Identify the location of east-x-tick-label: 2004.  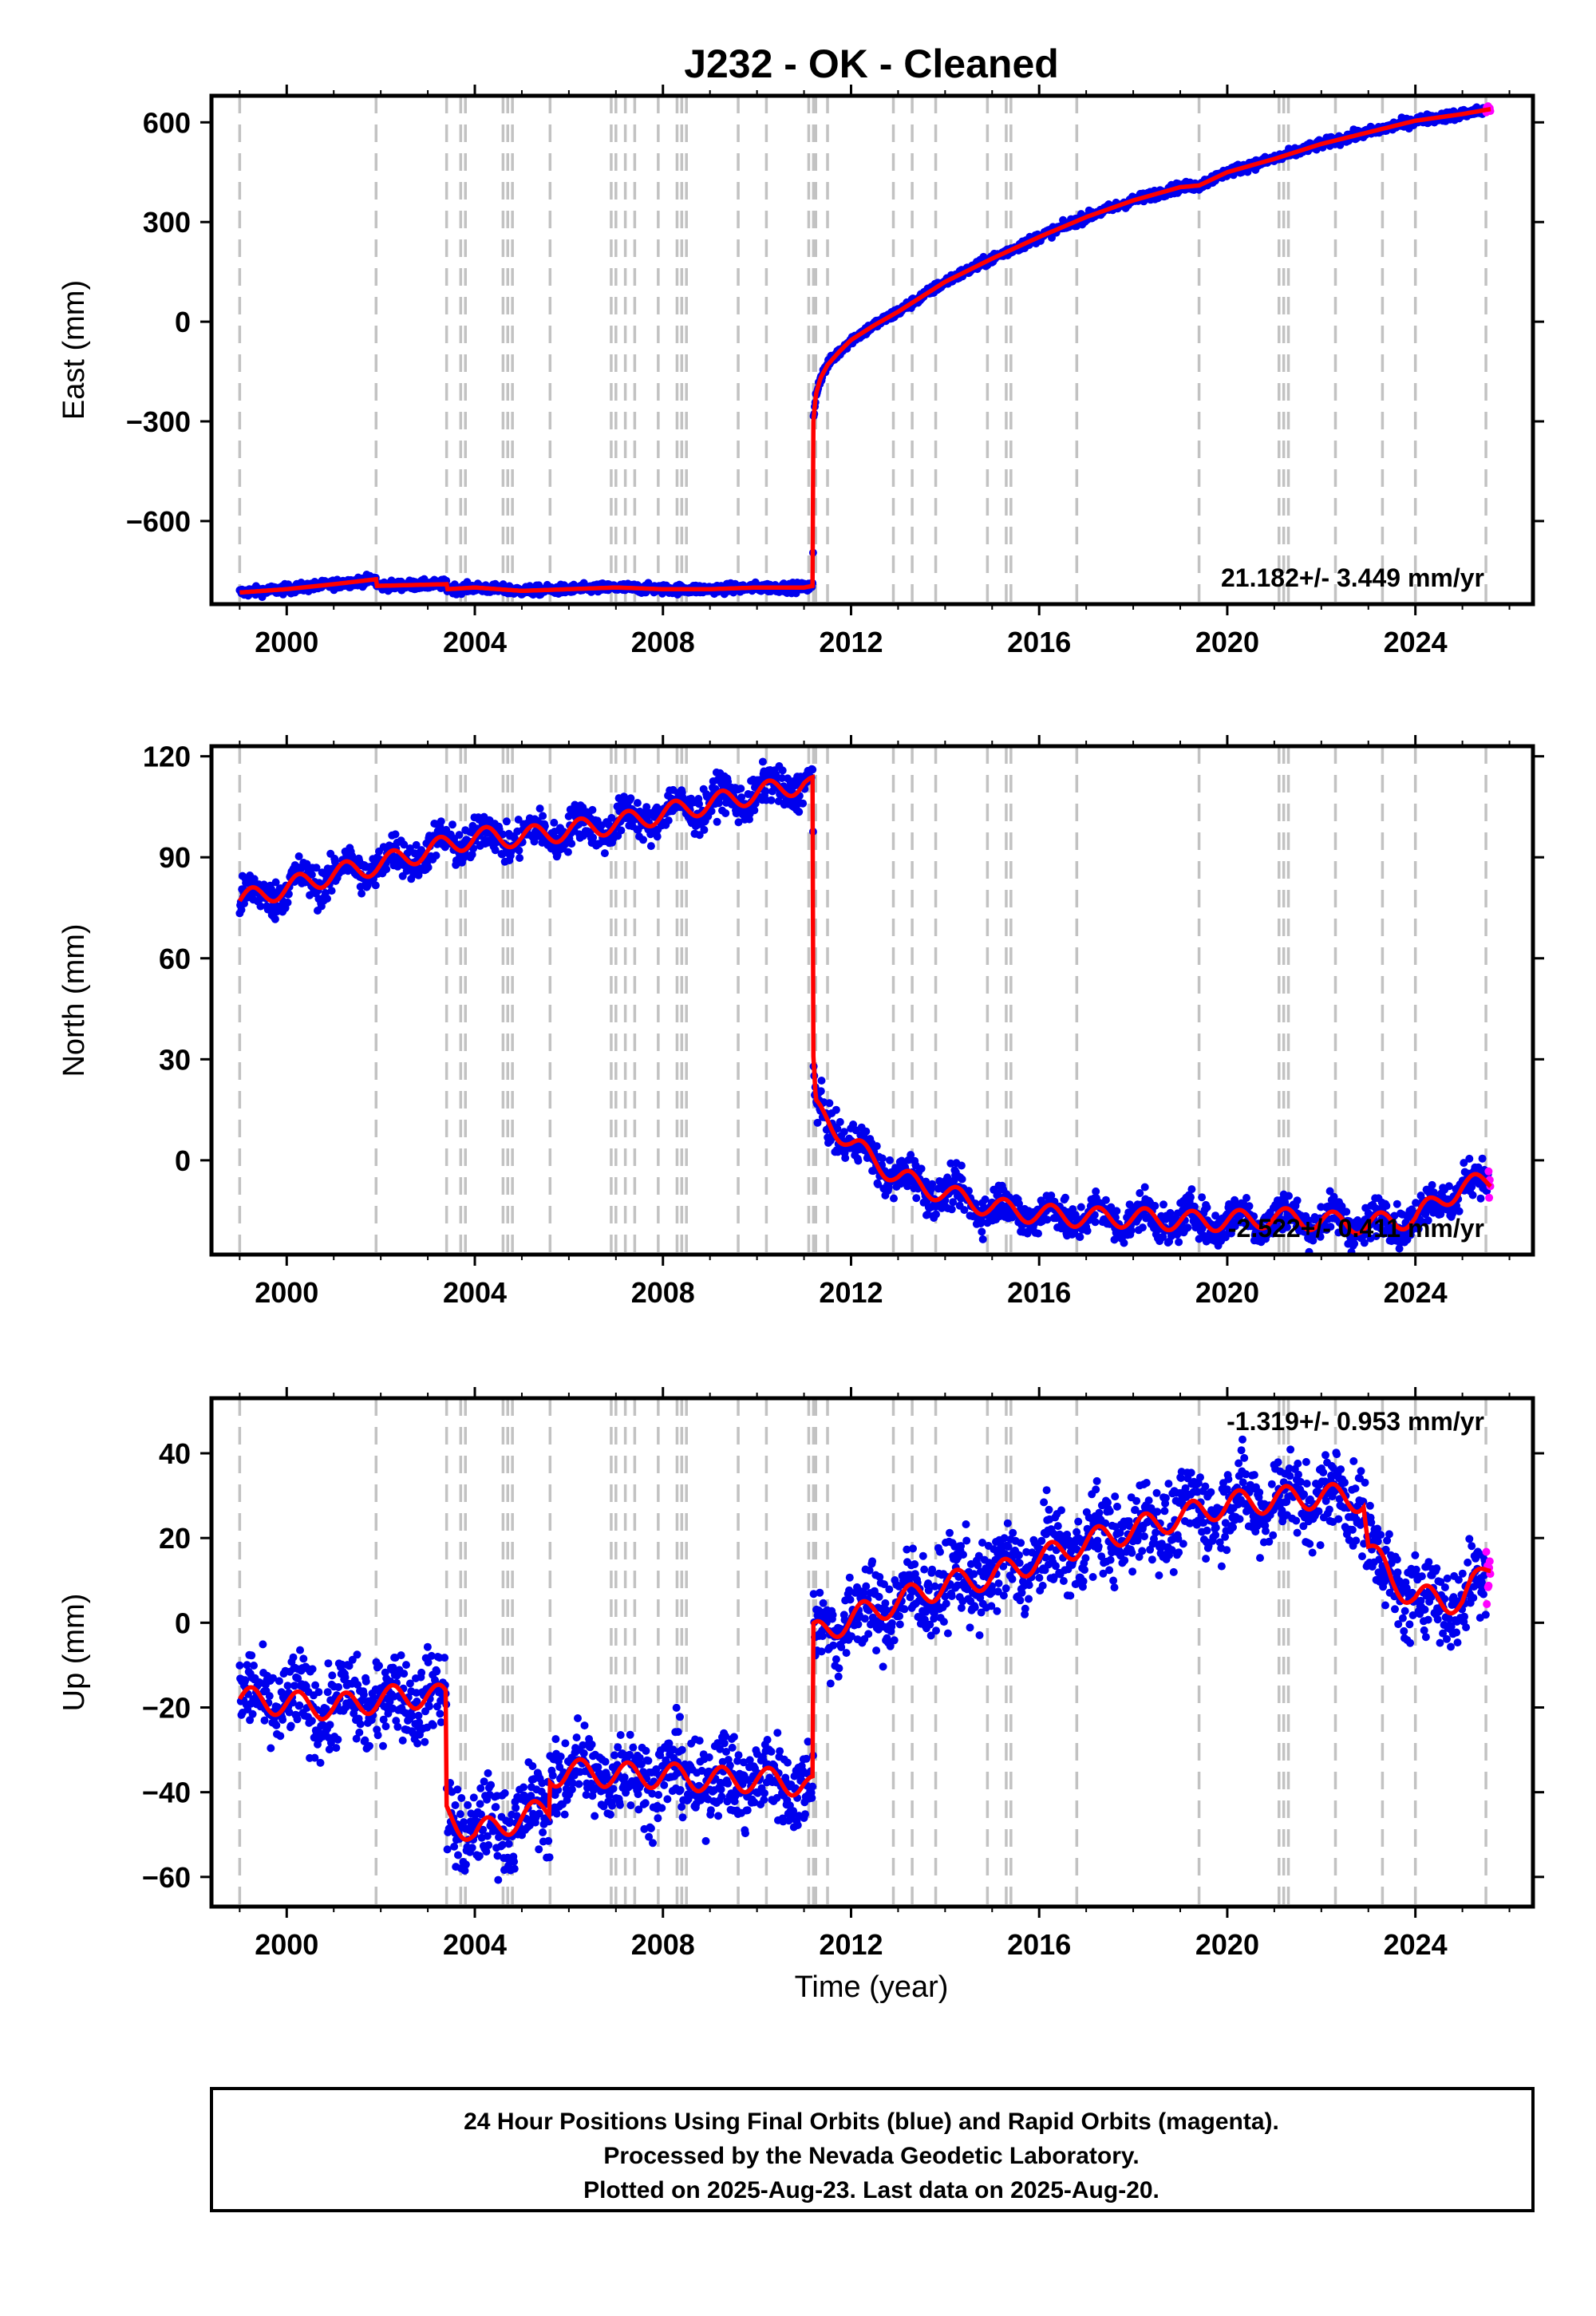
(475, 642).